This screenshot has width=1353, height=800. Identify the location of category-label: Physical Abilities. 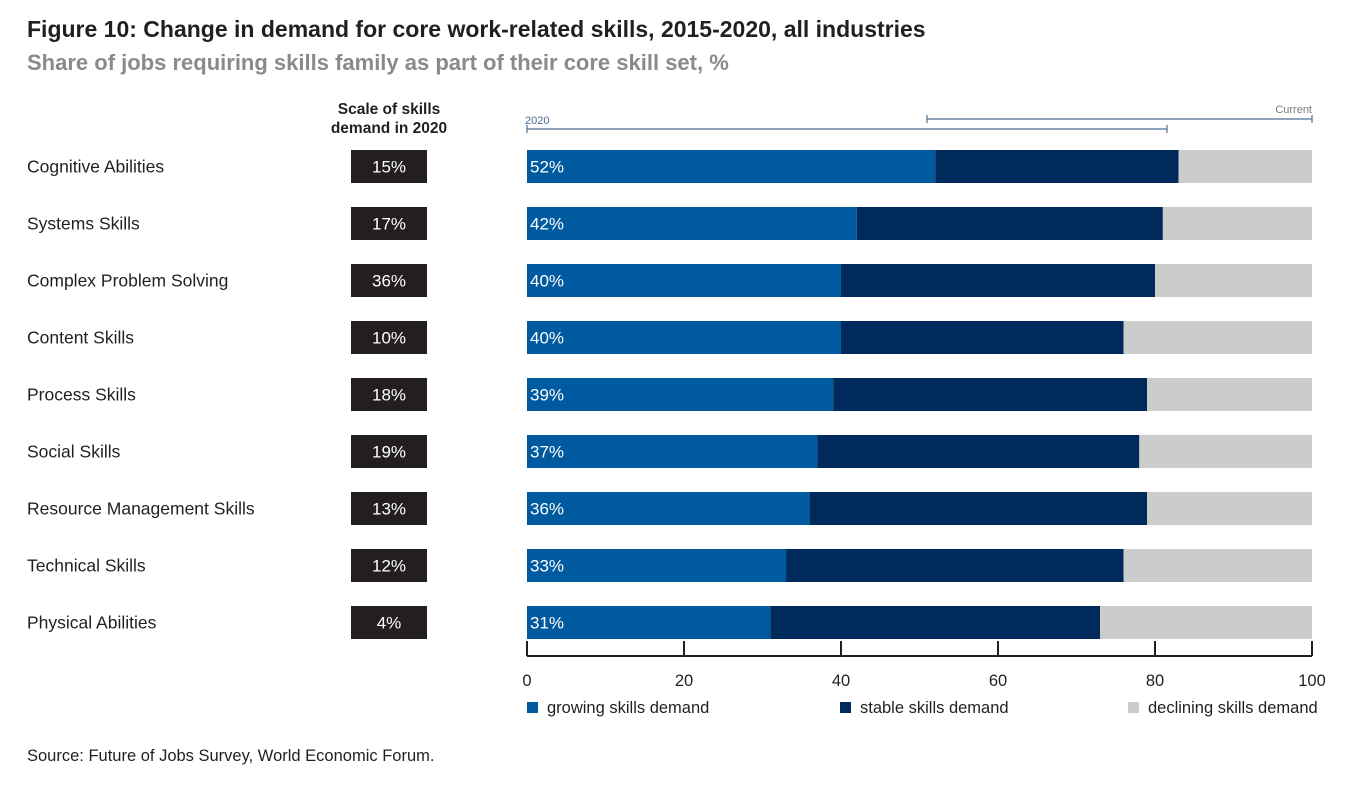
(92, 623).